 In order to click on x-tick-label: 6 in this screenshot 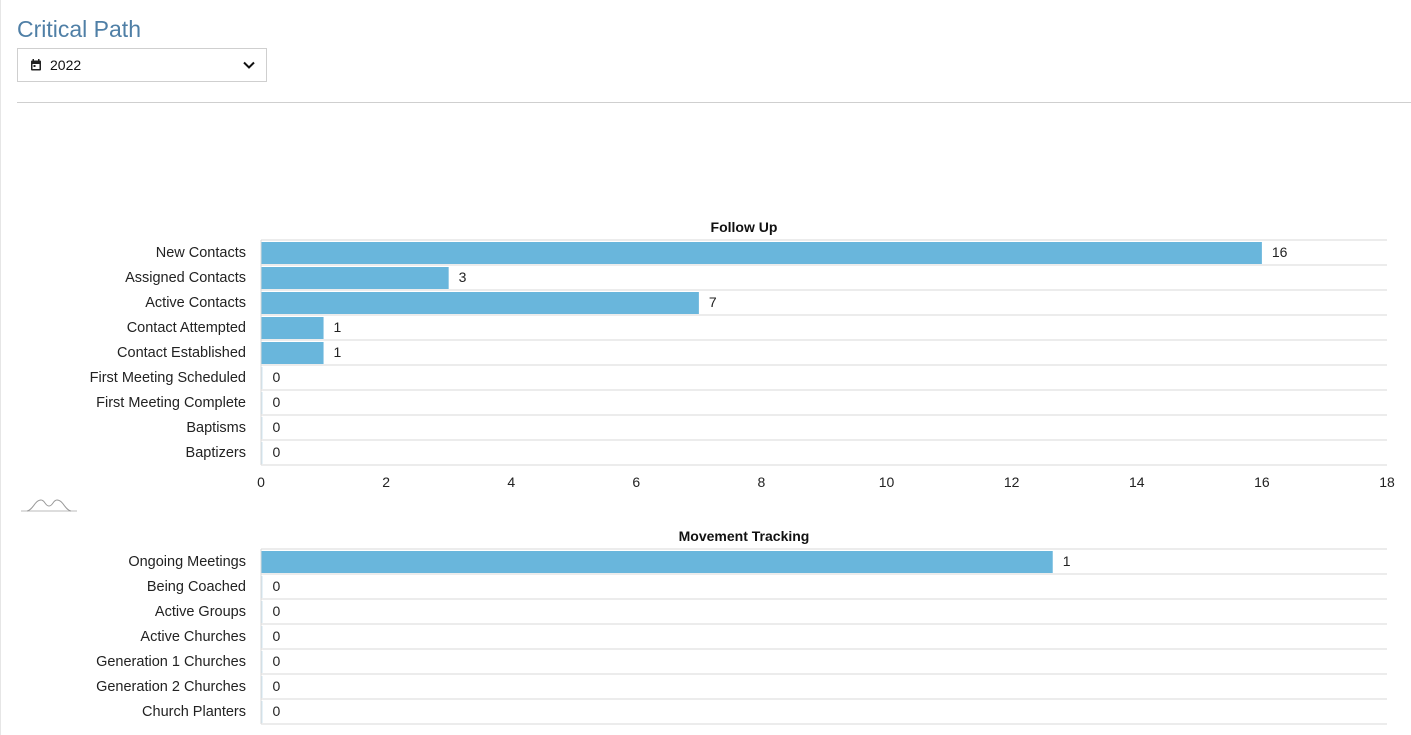, I will do `click(636, 482)`.